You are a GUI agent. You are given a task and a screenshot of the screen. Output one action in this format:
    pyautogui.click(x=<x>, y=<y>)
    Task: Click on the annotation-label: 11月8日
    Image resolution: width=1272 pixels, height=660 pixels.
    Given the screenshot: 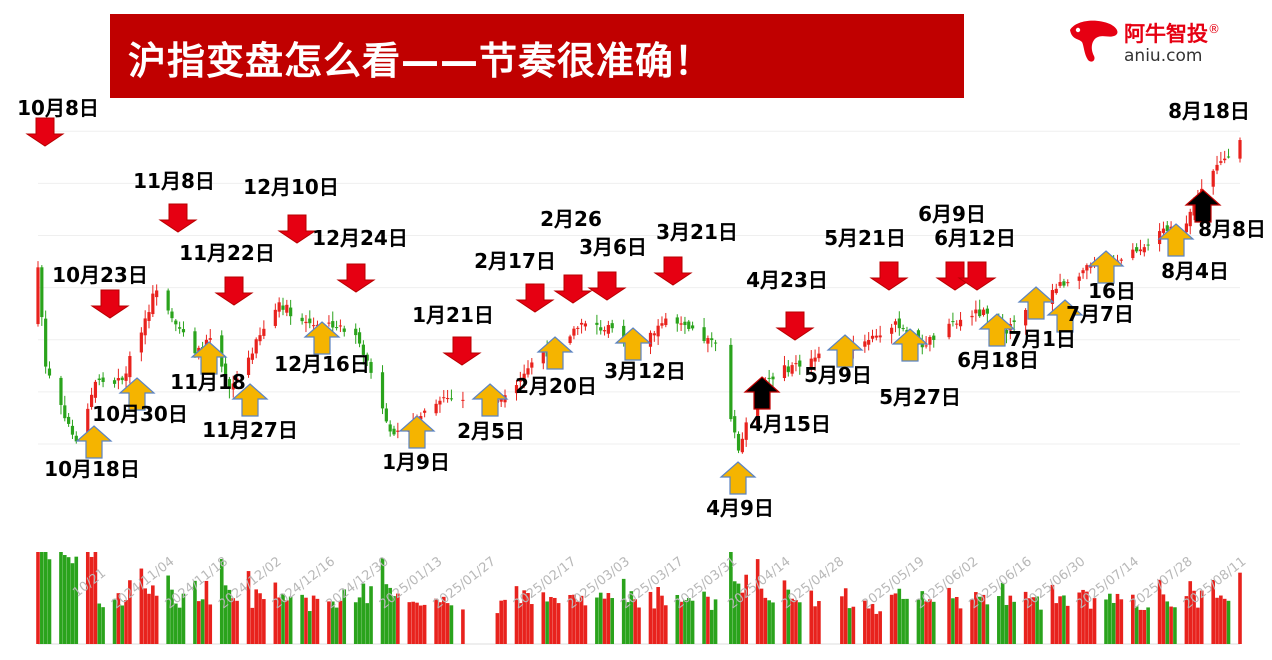 What is the action you would take?
    pyautogui.click(x=174, y=181)
    